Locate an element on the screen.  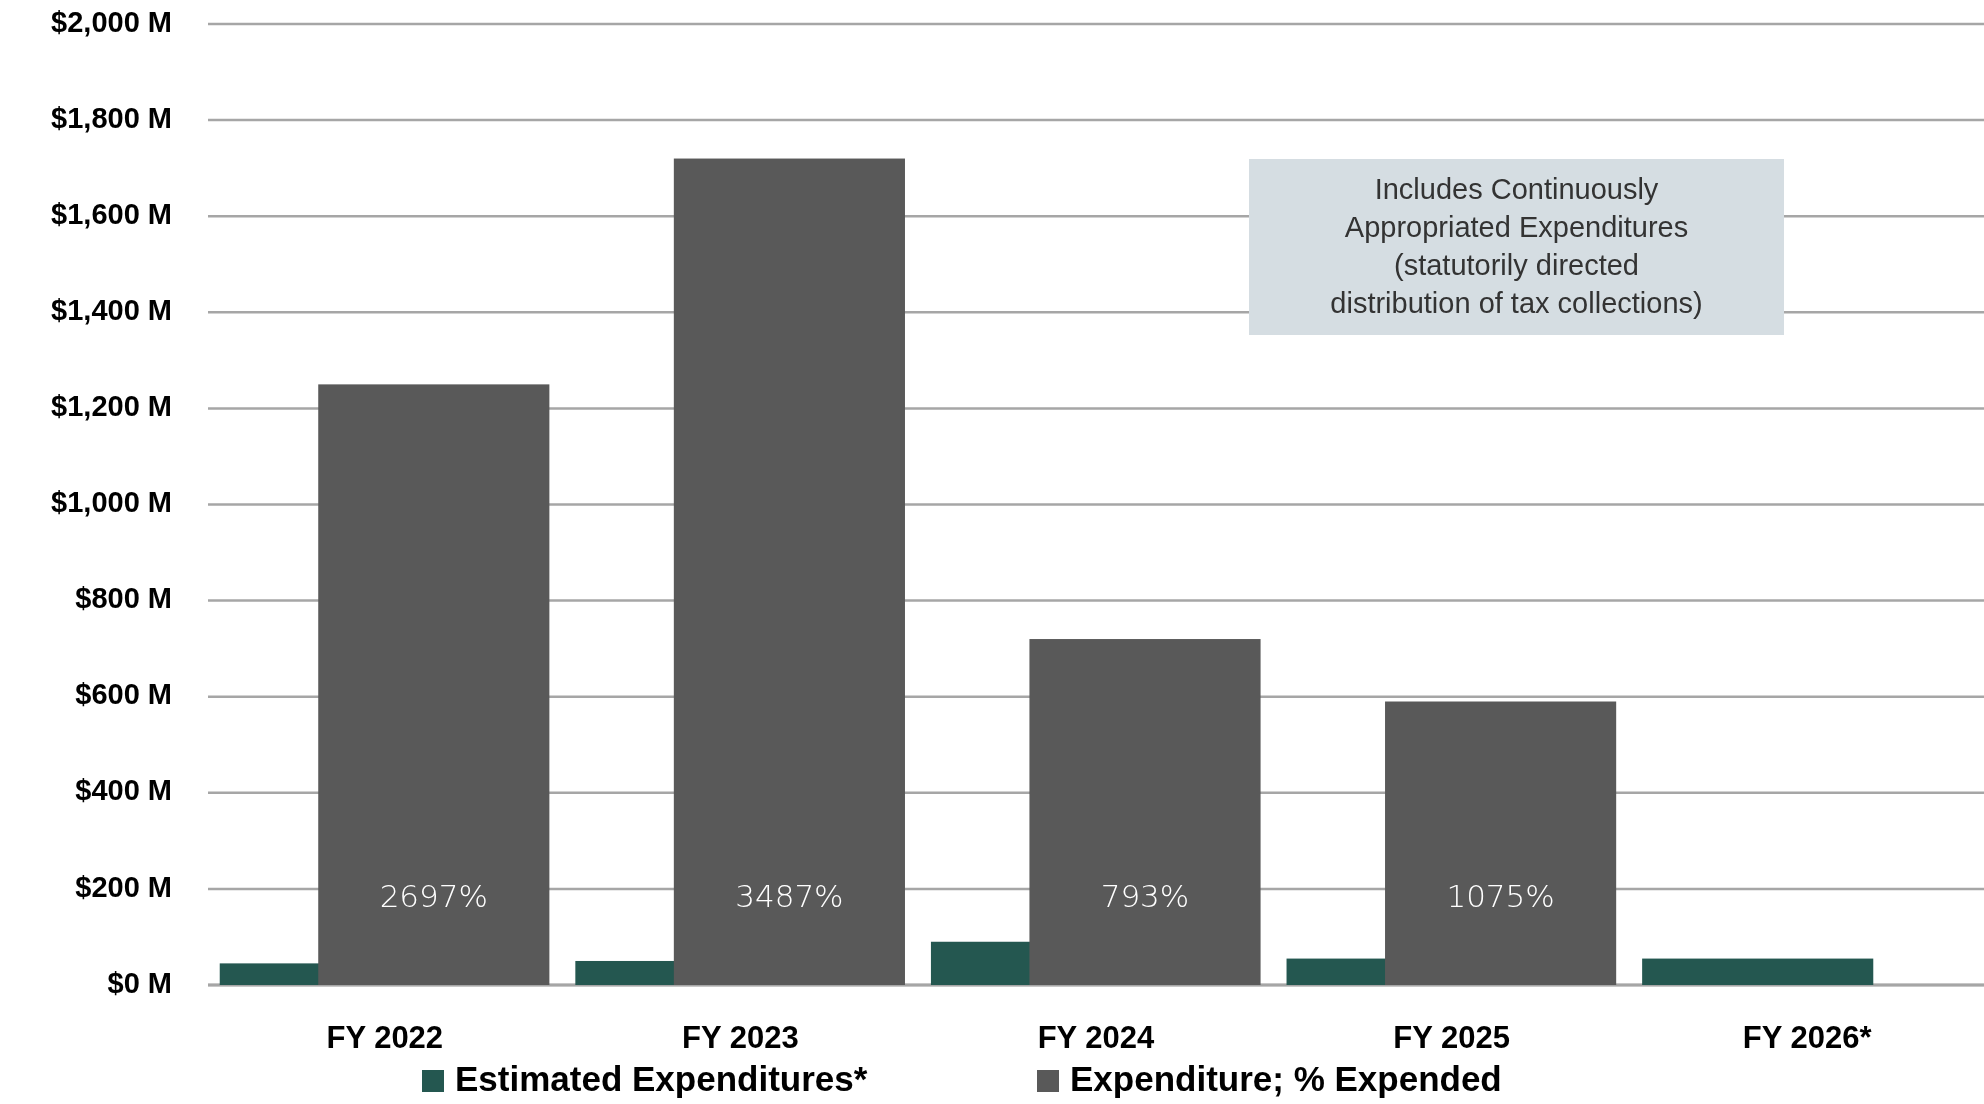
y-tick-label: $1,000 M is located at coordinates (111, 502).